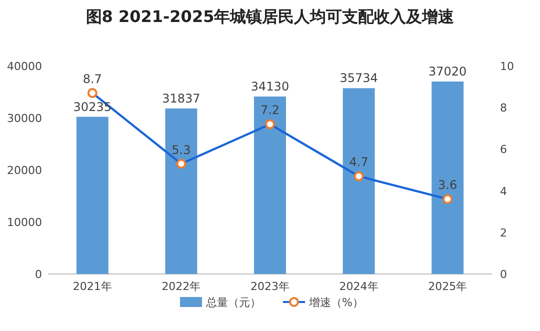 This screenshot has width=540, height=331. Describe the element at coordinates (181, 149) in the screenshot. I see `data-label: 5.3` at that location.